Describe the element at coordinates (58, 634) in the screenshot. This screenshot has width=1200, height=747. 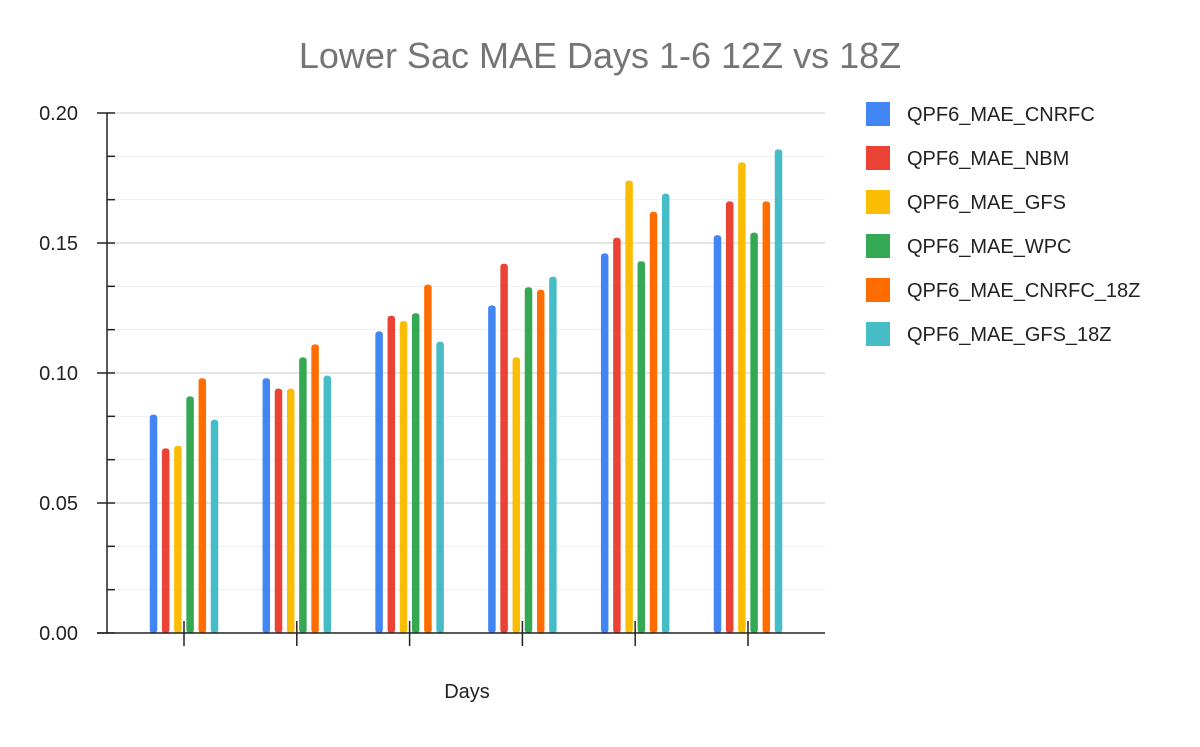
I see `y-tick-label: 0.00` at that location.